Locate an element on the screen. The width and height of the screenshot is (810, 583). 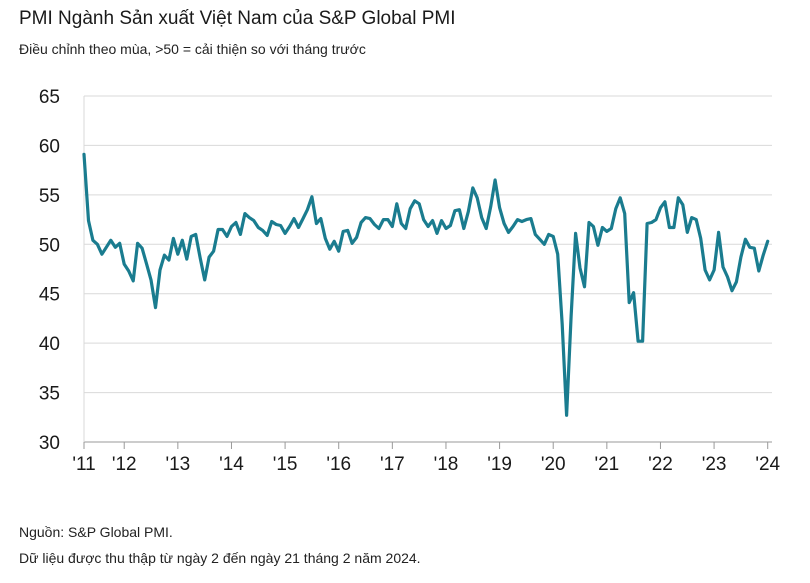
y-tick-label: 30 is located at coordinates (49, 443).